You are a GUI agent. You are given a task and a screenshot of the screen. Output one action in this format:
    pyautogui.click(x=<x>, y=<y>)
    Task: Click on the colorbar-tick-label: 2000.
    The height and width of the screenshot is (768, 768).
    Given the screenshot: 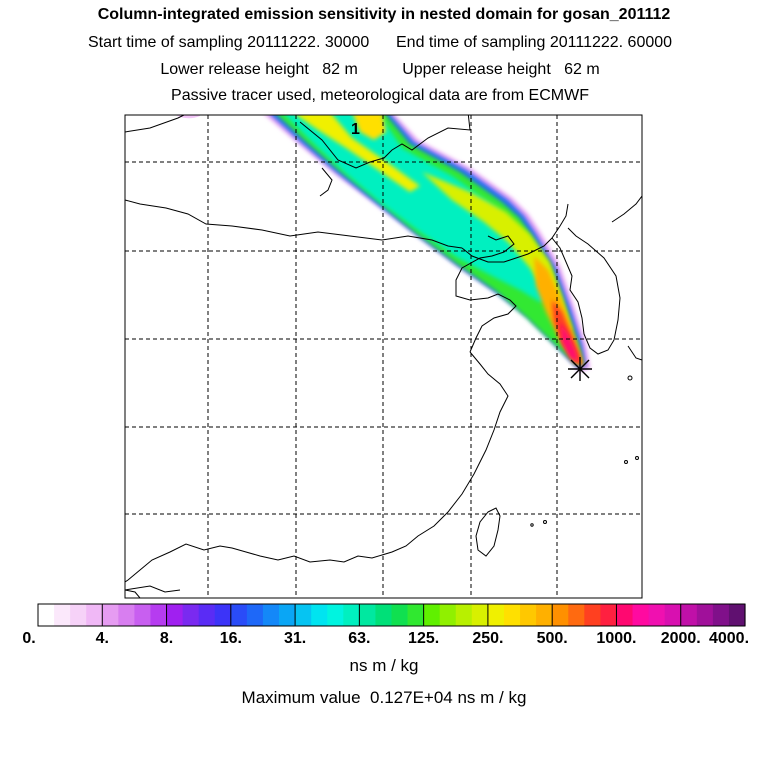 What is the action you would take?
    pyautogui.click(x=680, y=638)
    